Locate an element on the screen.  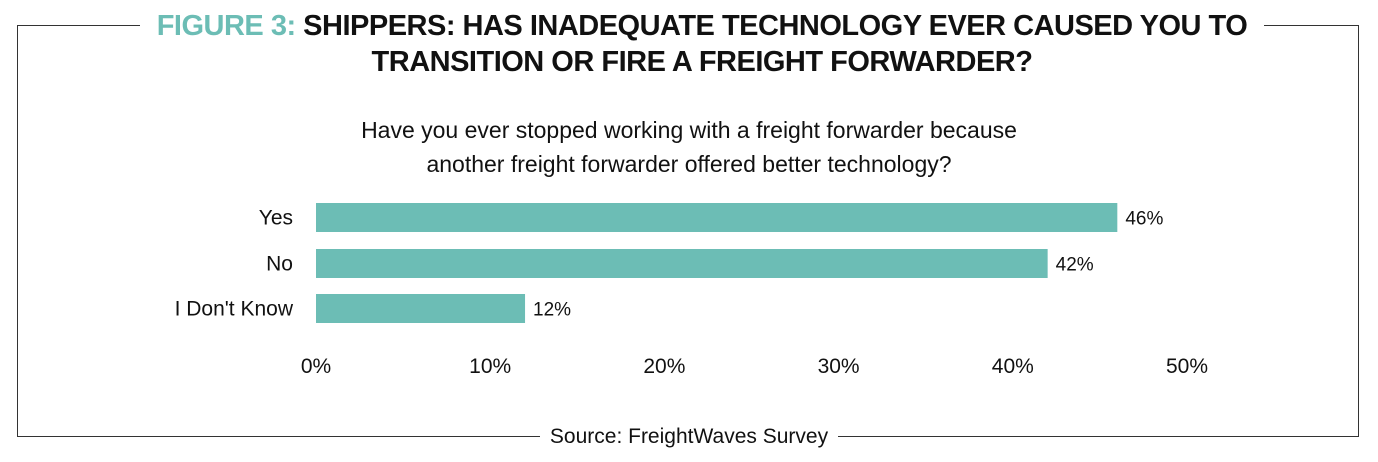
category-label: I Don't Know is located at coordinates (234, 309).